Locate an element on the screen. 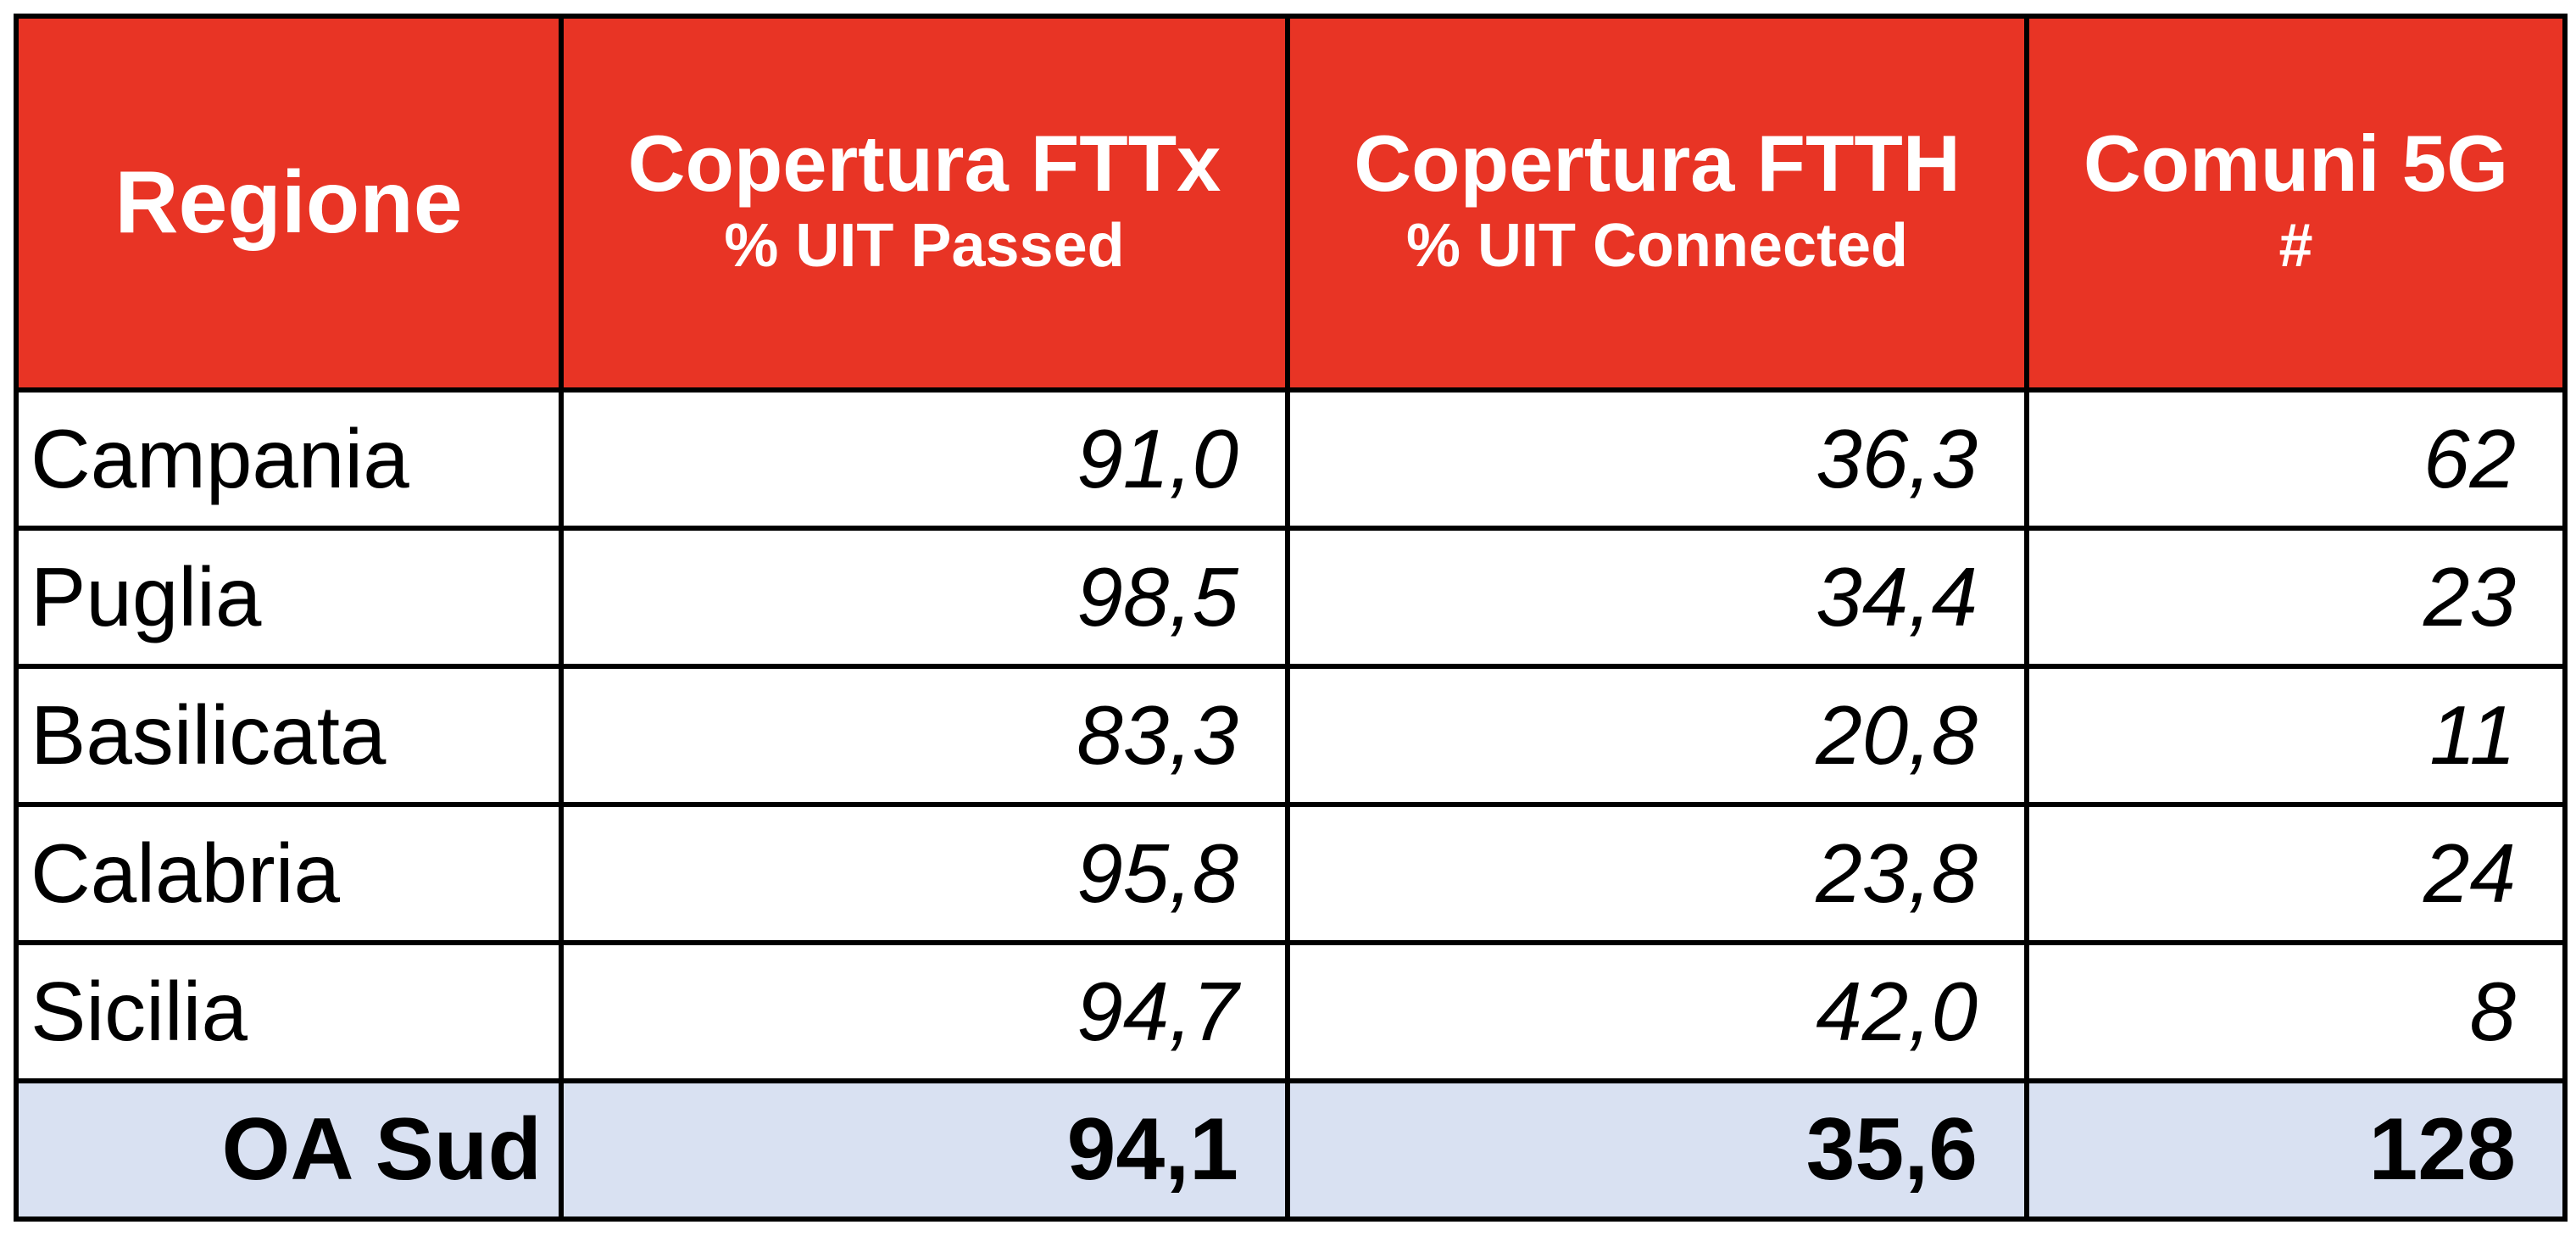 Image resolution: width=2576 pixels, height=1236 pixels. data-row: Sicilia 94,7 42,0 8 is located at coordinates (1291, 1011).